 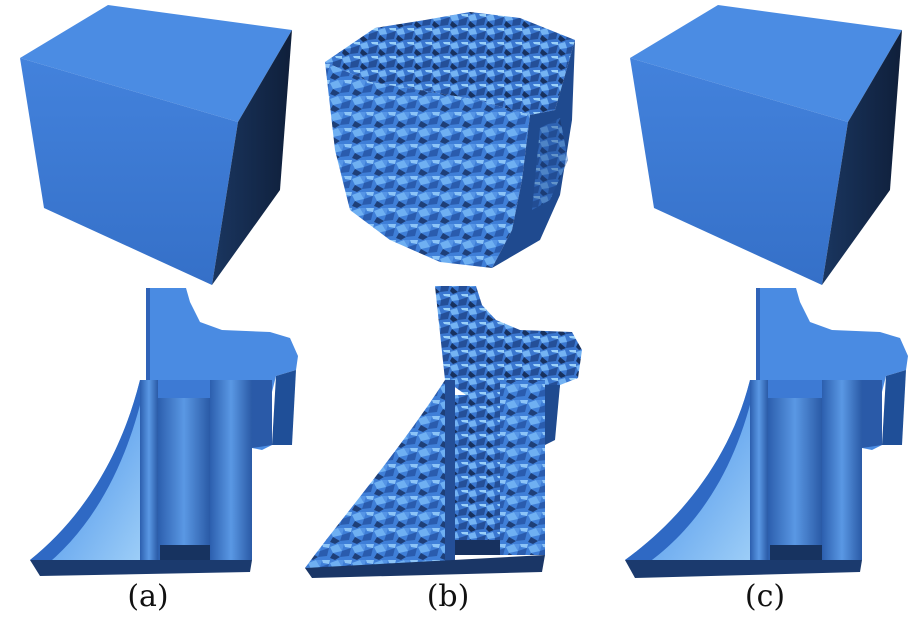 What do you see at coordinates (450, 140) in the screenshot?
I see `cube-noisy` at bounding box center [450, 140].